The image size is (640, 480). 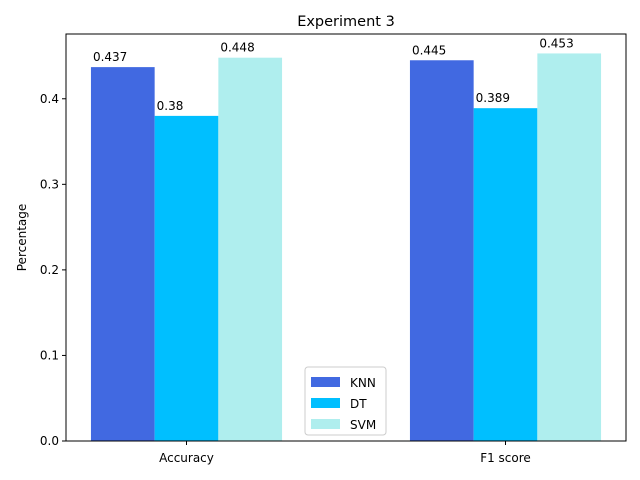 I want to click on data-label: 0.445, so click(x=429, y=50).